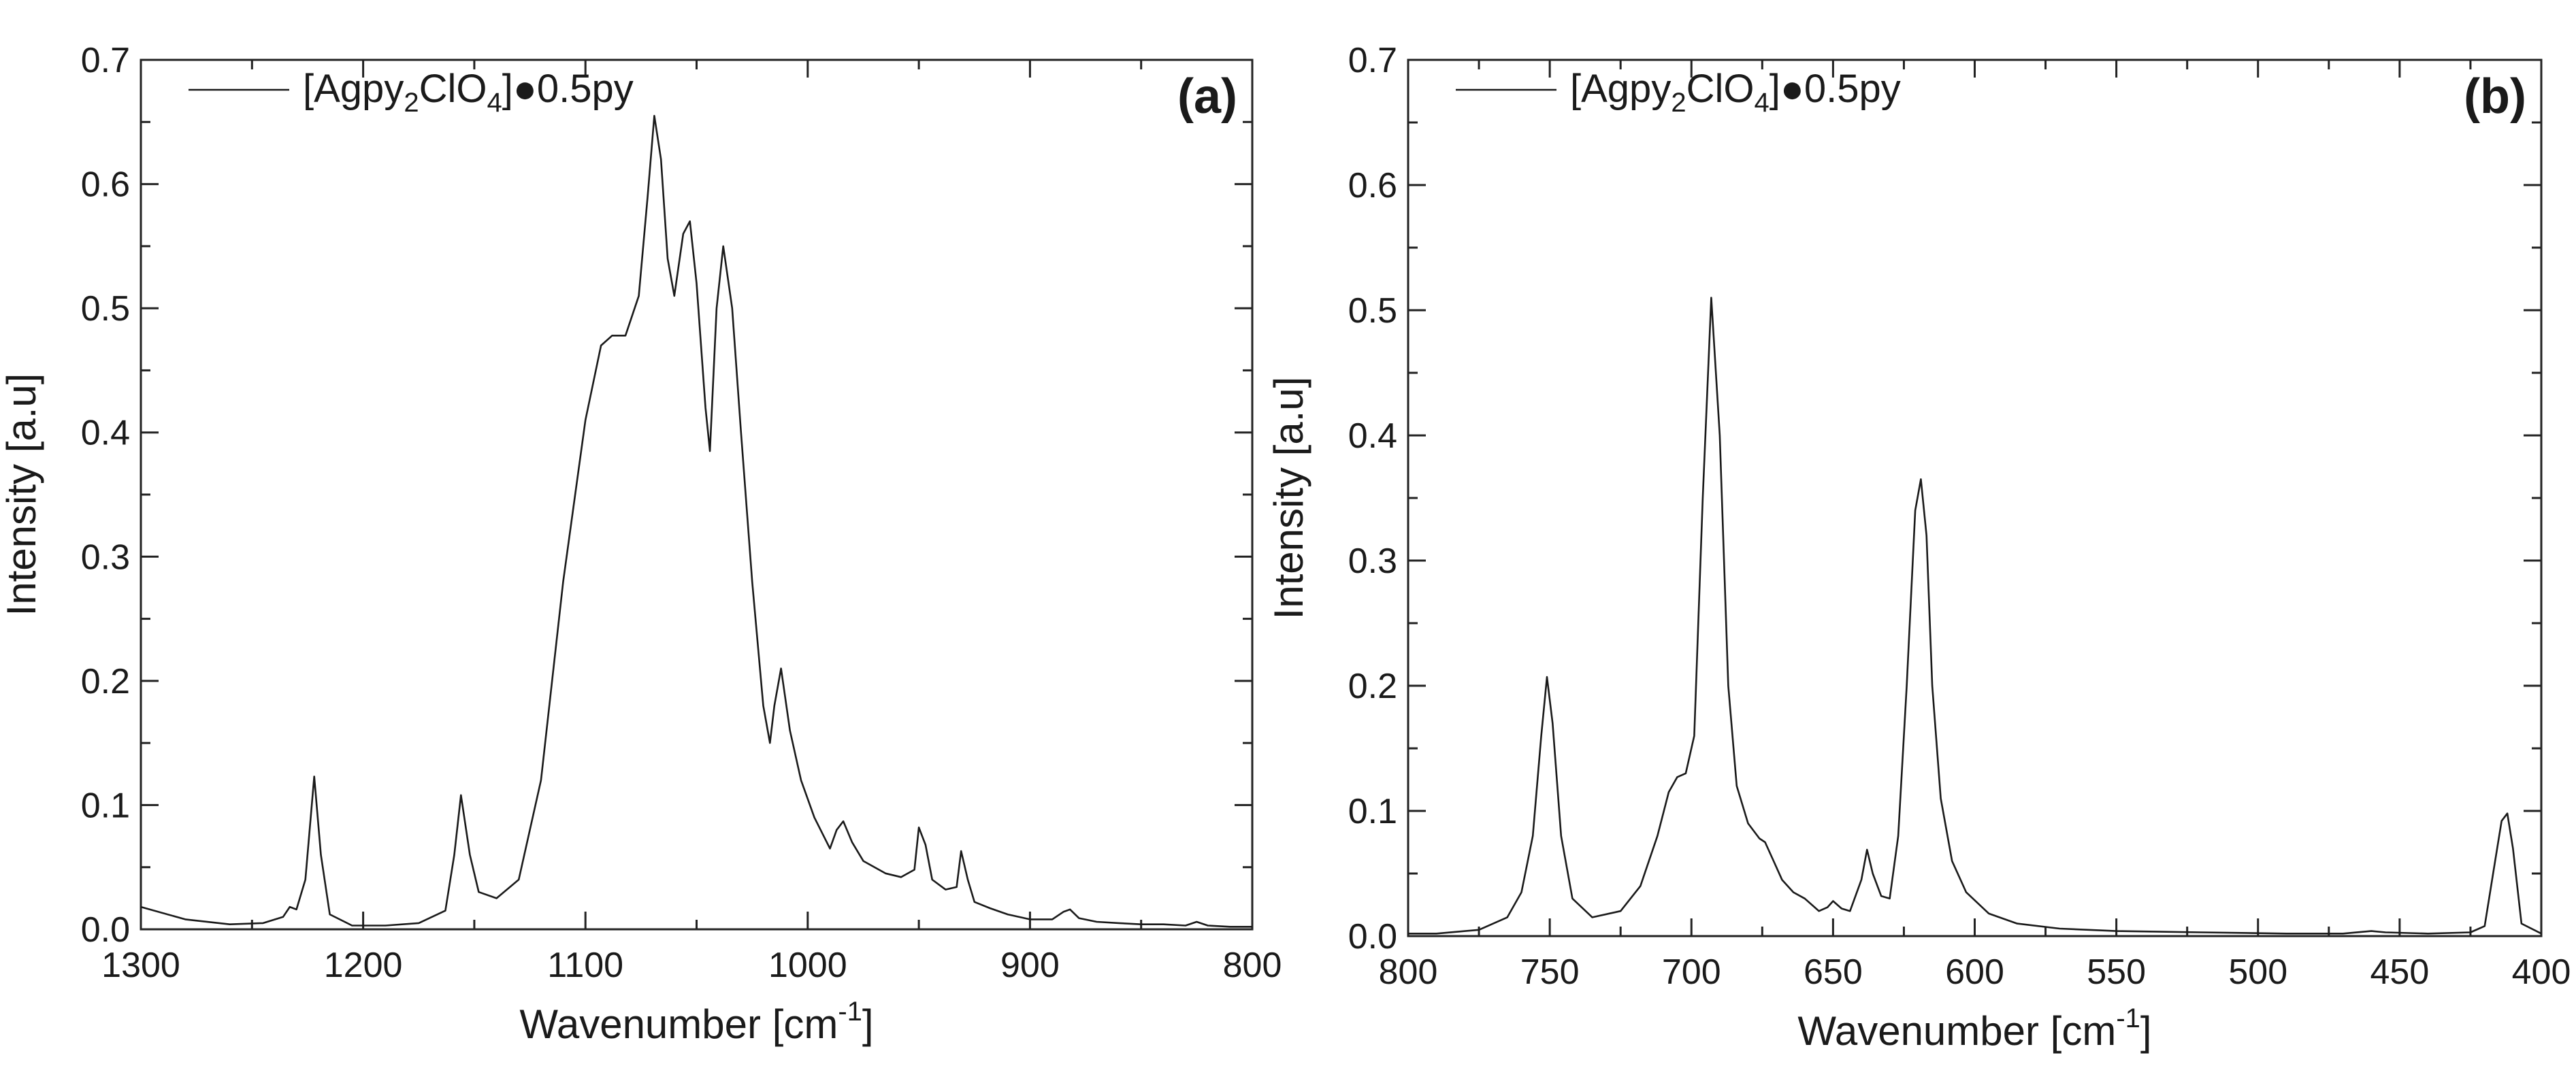 The width and height of the screenshot is (2576, 1081). I want to click on panel-tag: (b), so click(2495, 96).